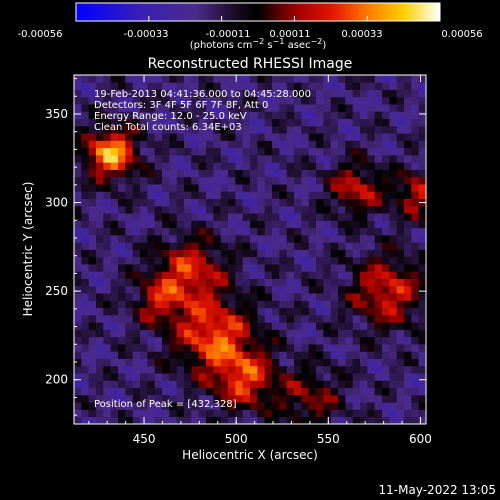 This screenshot has width=500, height=500. Describe the element at coordinates (250, 455) in the screenshot. I see `x-axis-label: Heliocentric X (arcsec)` at that location.